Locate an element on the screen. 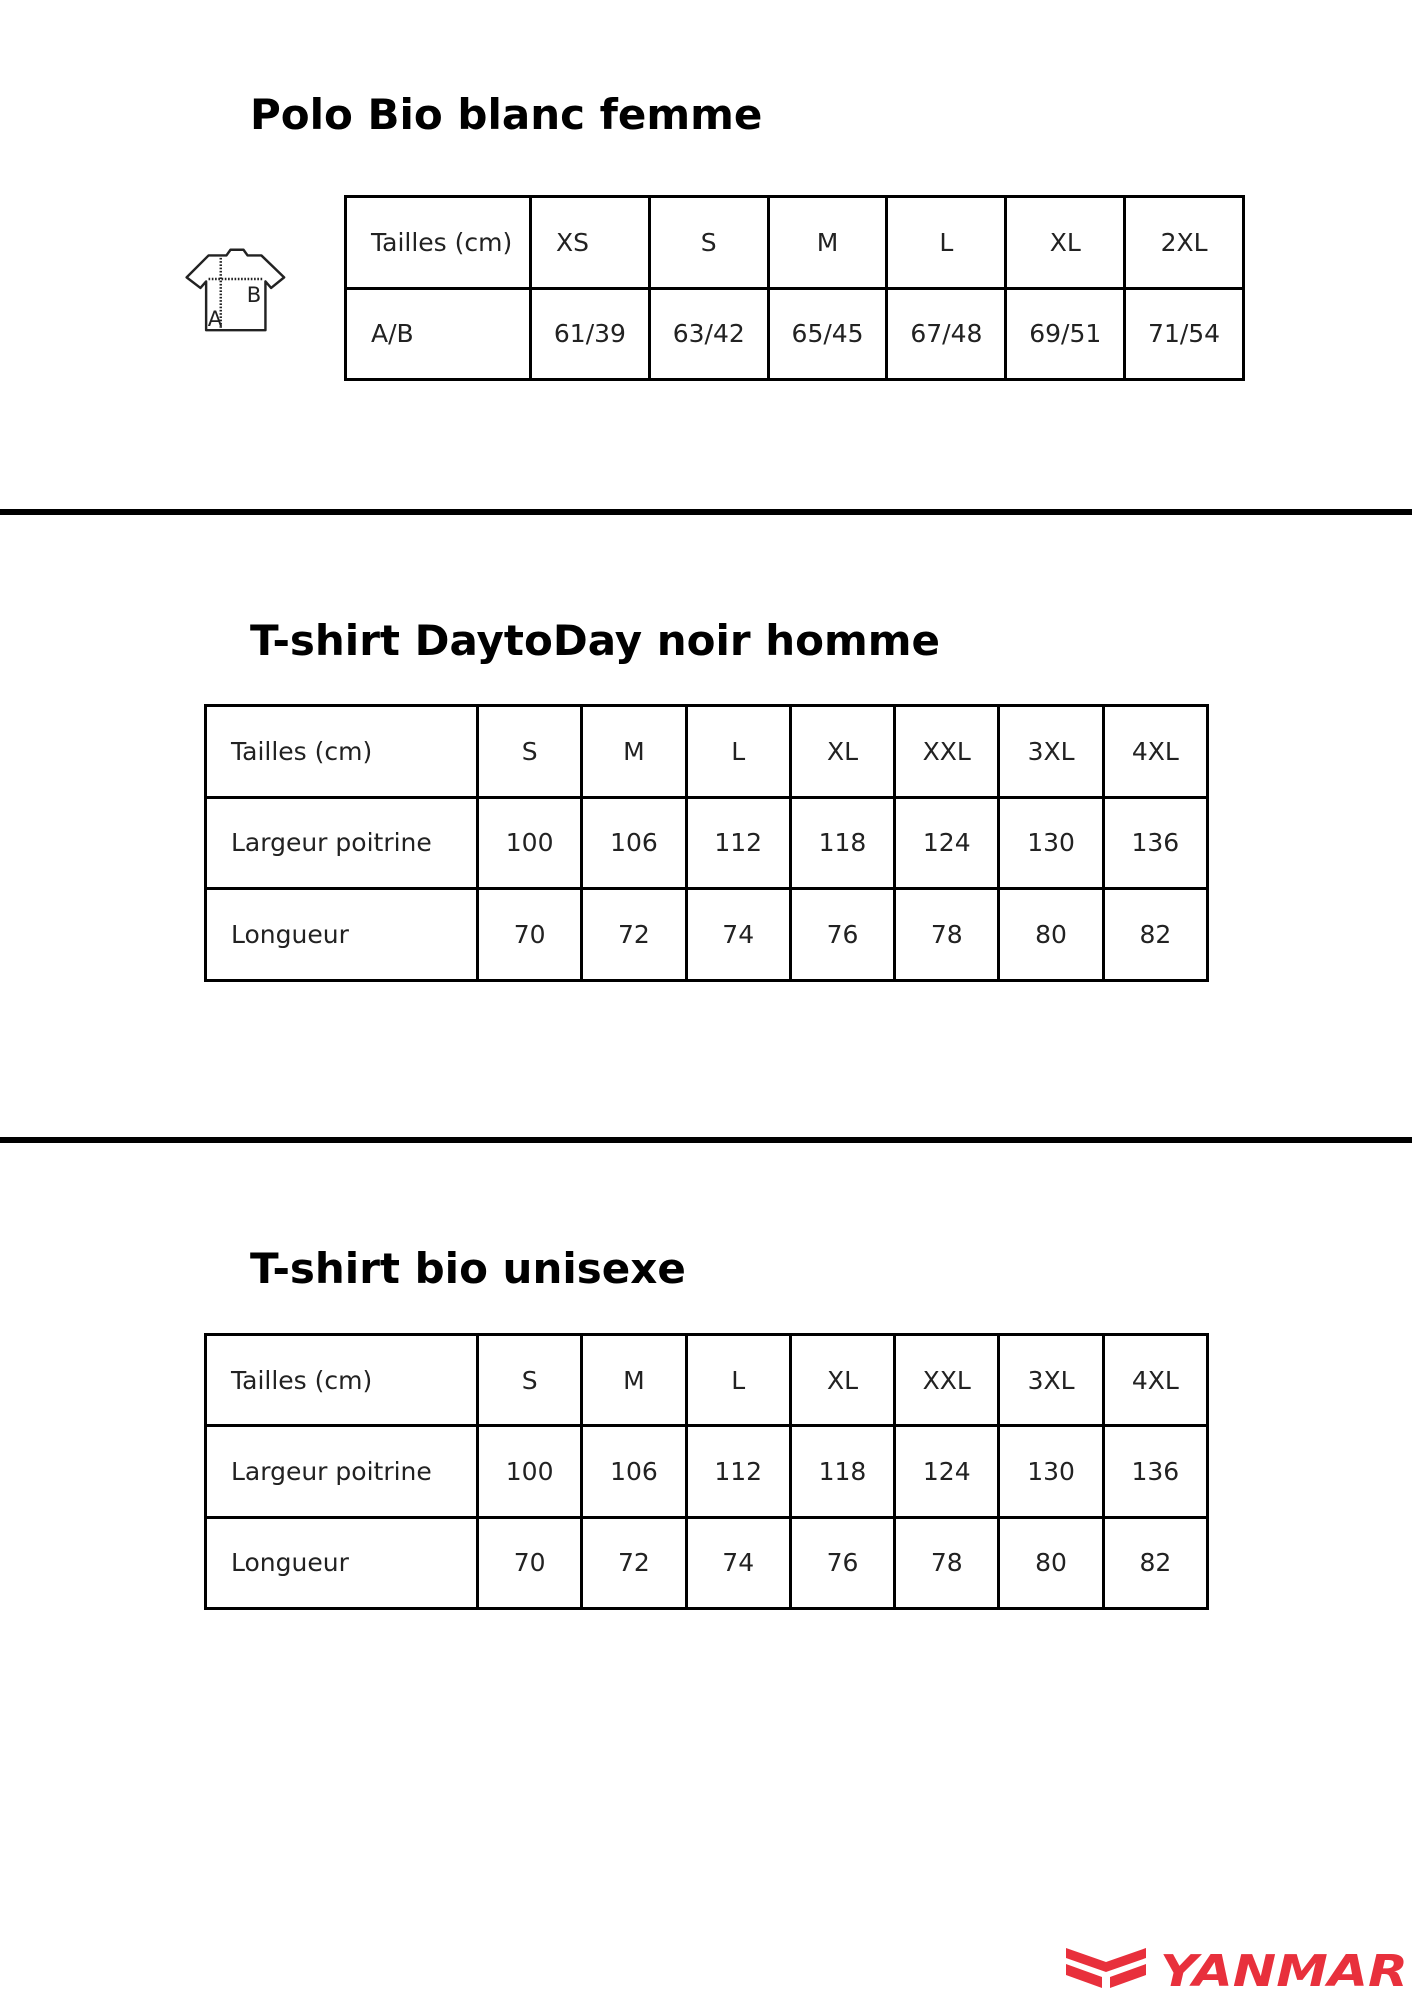 The image size is (1414, 2000). svg-text: A is located at coordinates (215, 318).